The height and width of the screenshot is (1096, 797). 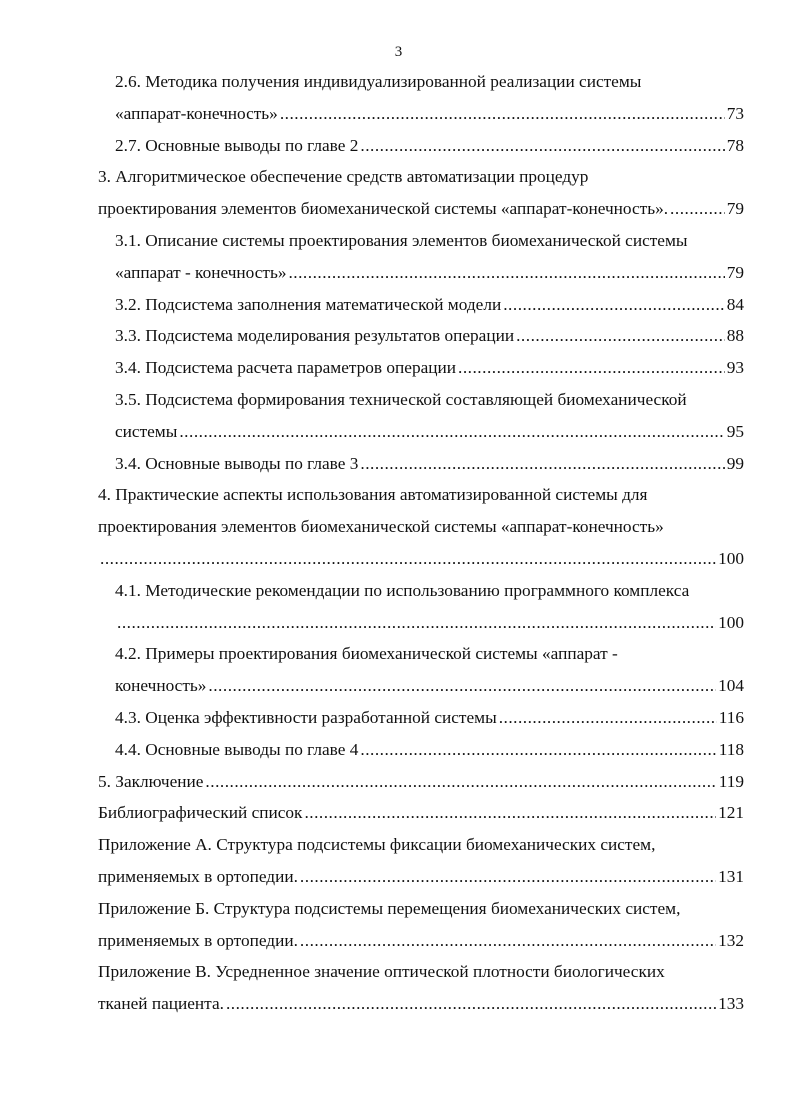 I want to click on toc-page-number: 88, so click(x=735, y=336).